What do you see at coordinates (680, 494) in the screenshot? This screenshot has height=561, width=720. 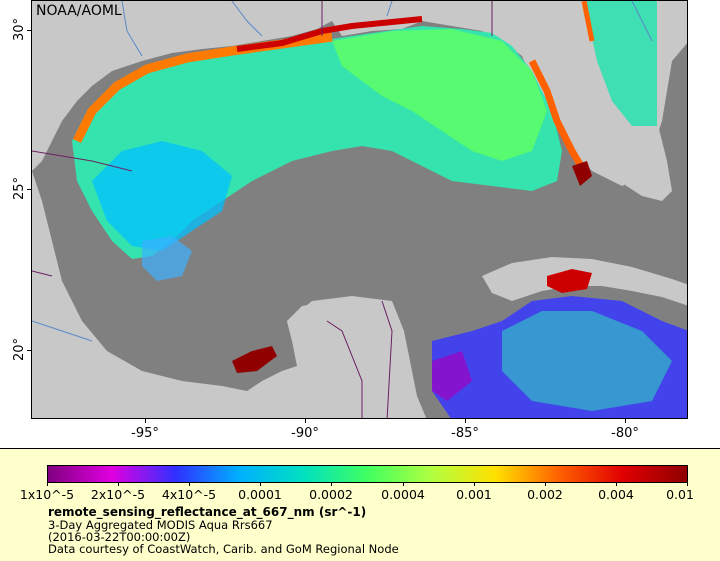 I see `colorbar-label: 0.01` at bounding box center [680, 494].